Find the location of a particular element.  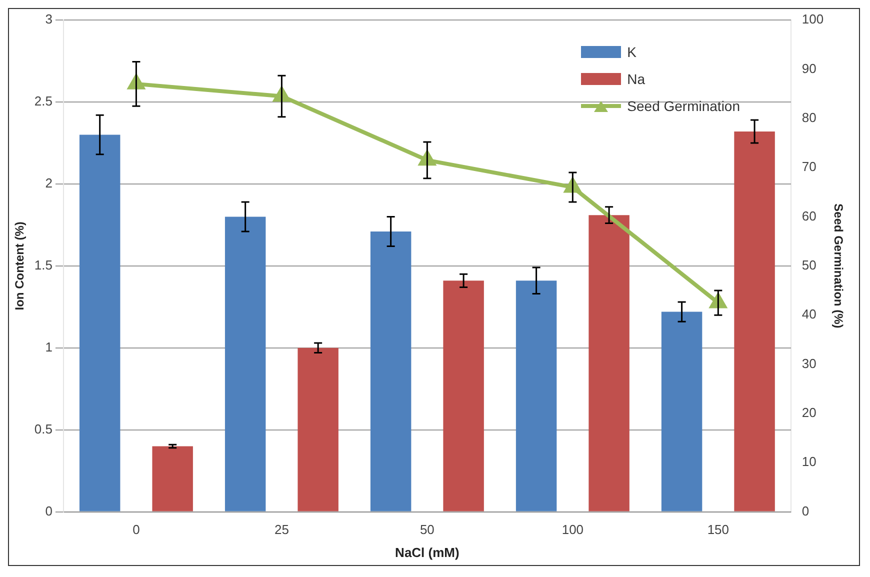

y2-tick-label: 10 is located at coordinates (809, 462).